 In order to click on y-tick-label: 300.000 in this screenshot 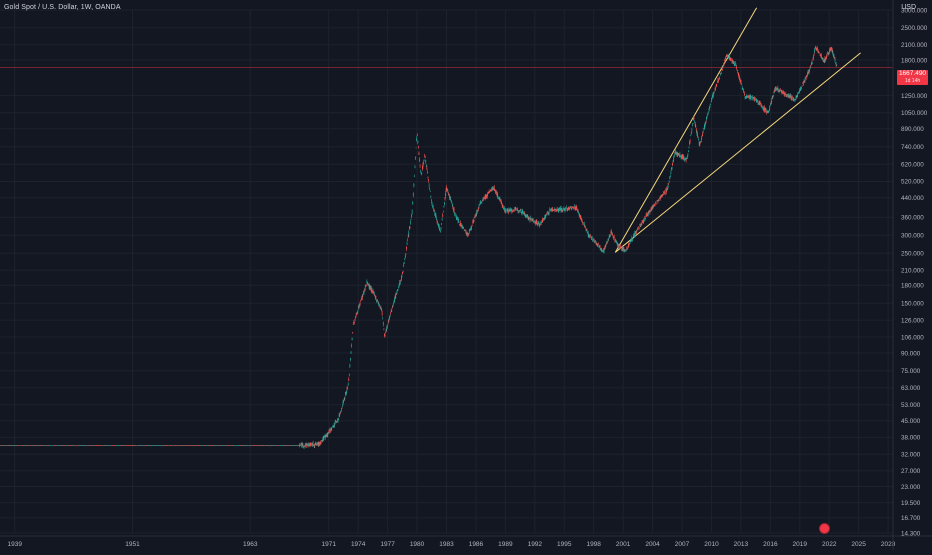, I will do `click(912, 236)`.